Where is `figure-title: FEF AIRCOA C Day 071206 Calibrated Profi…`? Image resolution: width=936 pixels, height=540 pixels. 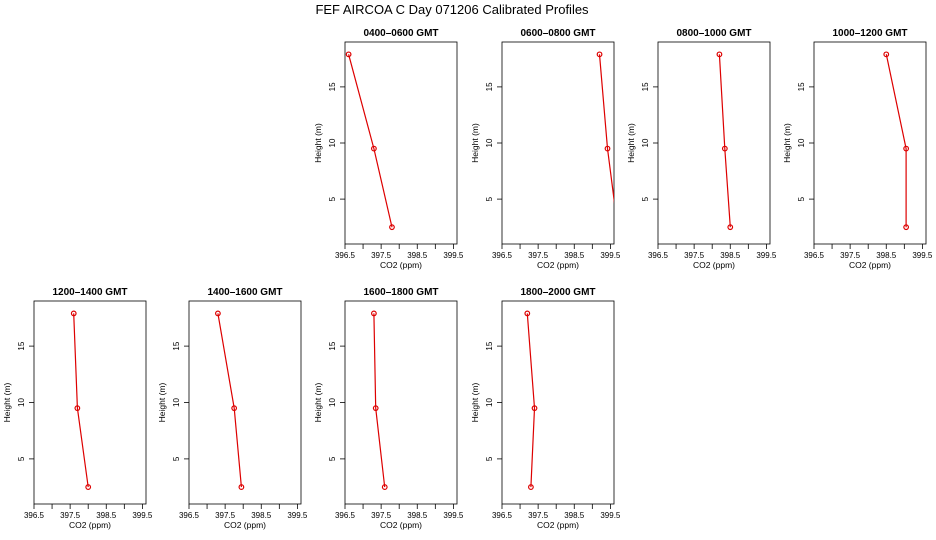
figure-title: FEF AIRCOA C Day 071206 Calibrated Profi… is located at coordinates (452, 9).